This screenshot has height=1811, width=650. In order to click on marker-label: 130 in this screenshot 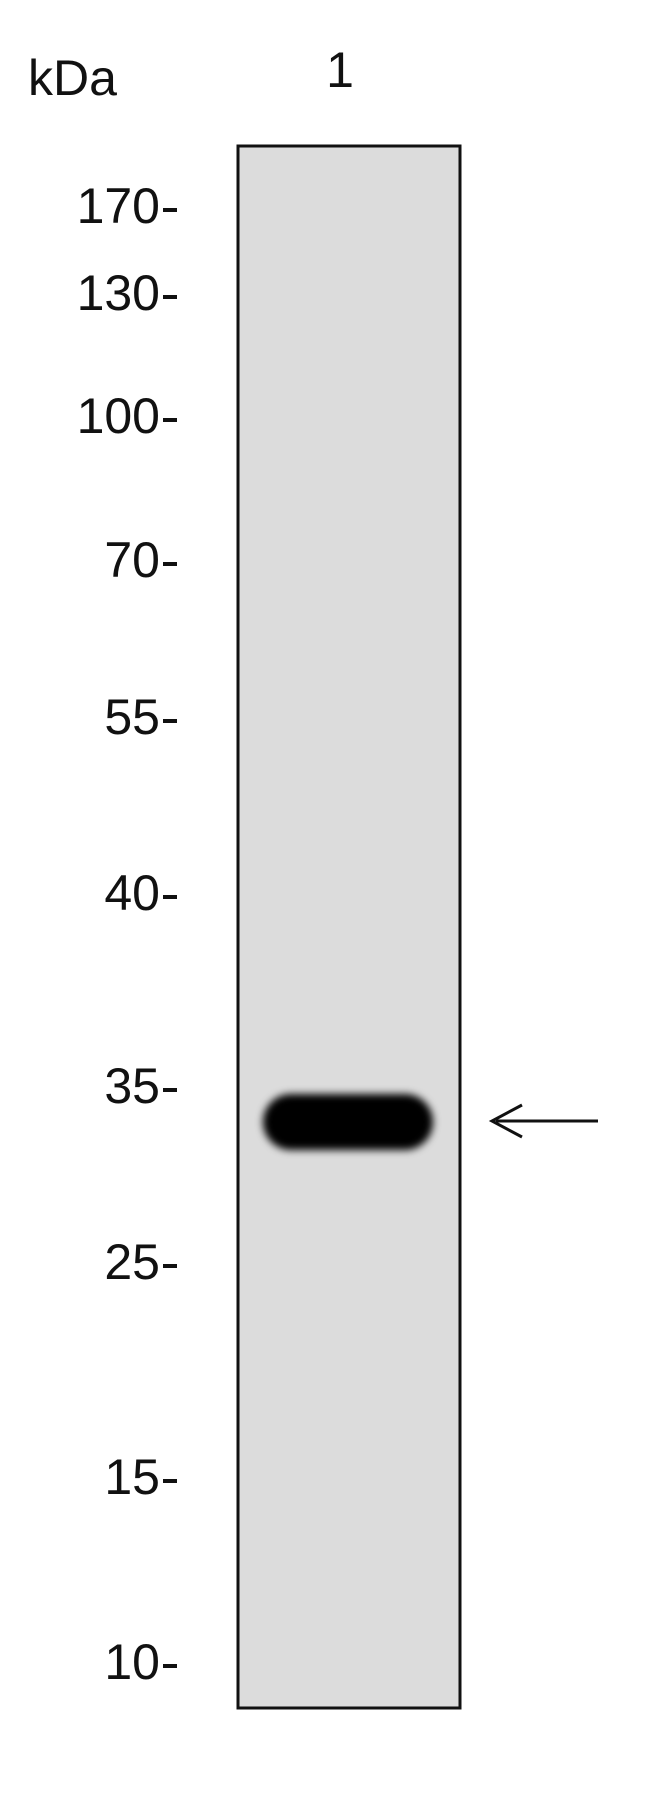, I will do `click(118, 293)`.